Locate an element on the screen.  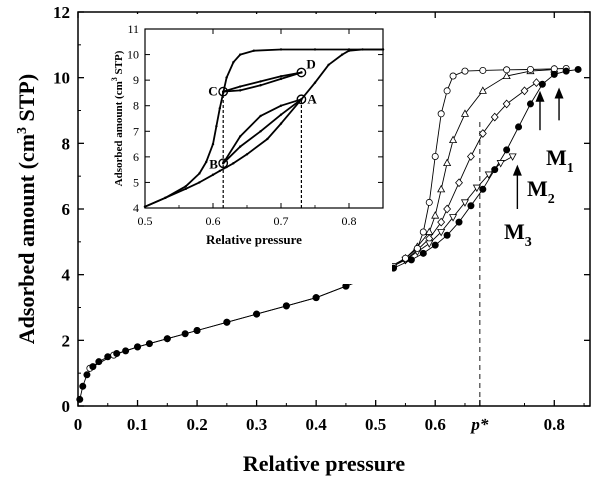
inset-y-tick-label: 10 is located at coordinates (133, 55).